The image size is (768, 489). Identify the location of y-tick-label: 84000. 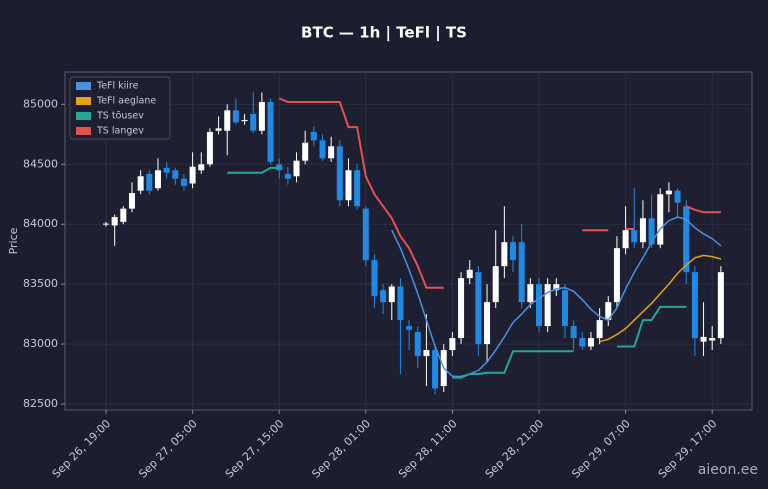
(40, 223).